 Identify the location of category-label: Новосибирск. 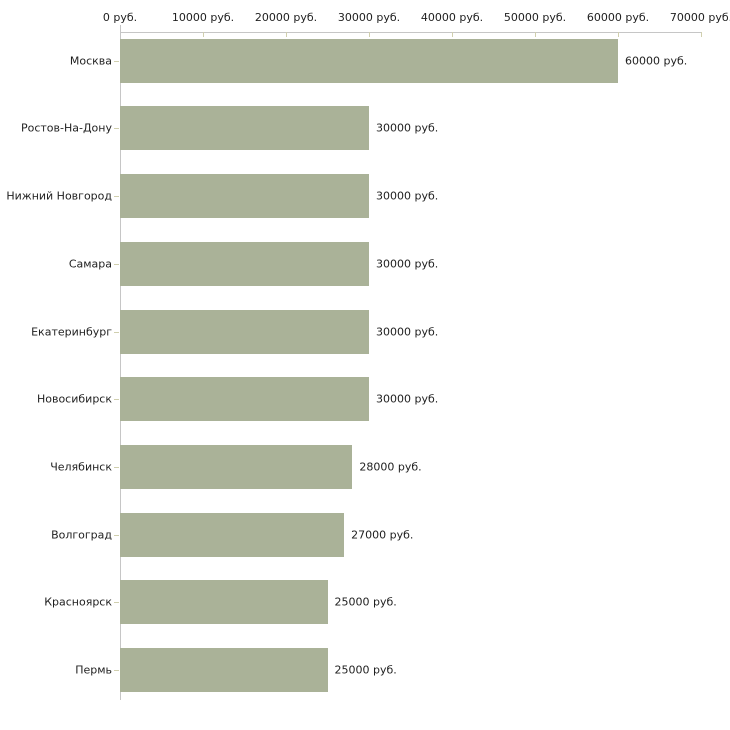
(74, 399).